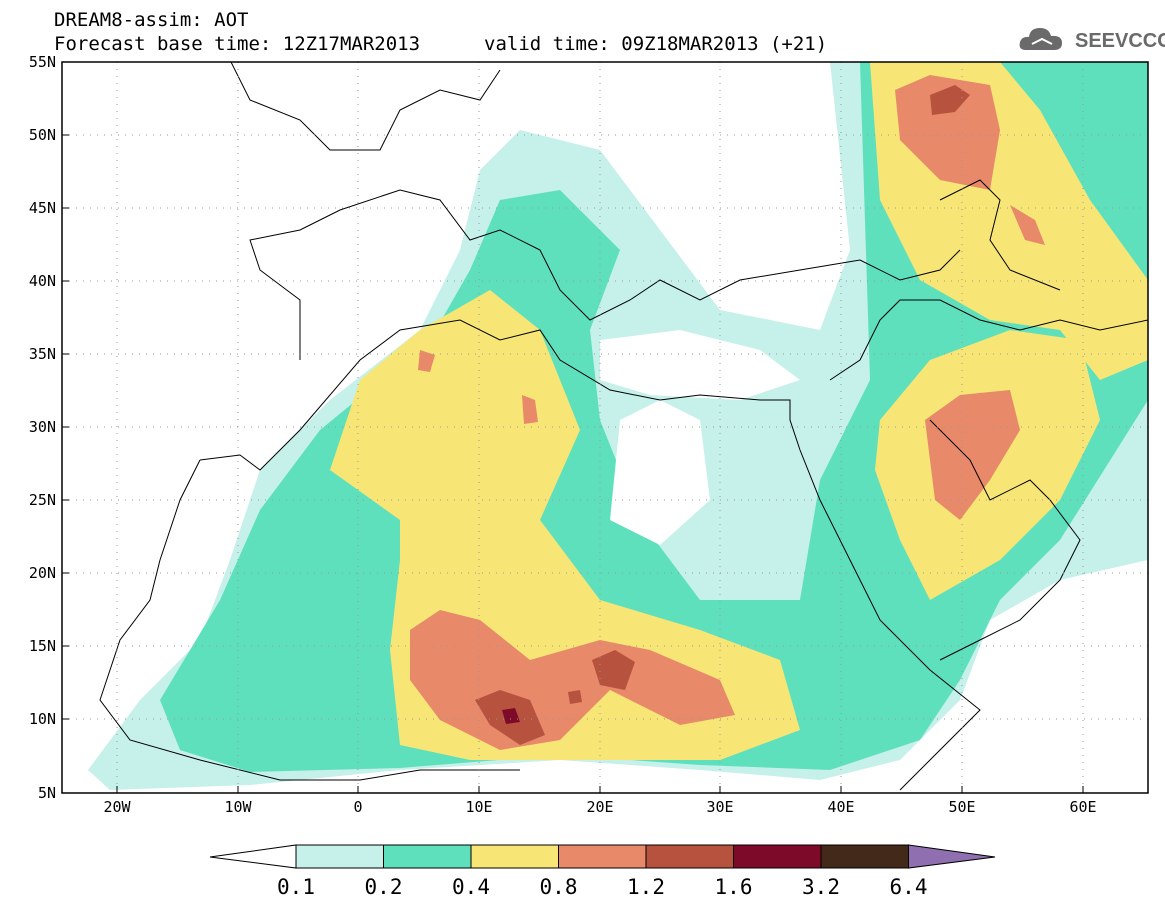  What do you see at coordinates (602, 887) in the screenshot?
I see `colorbar-labels: 0.1 0.2 0.4 0.8 1.2 1.6 3.2 6.4` at bounding box center [602, 887].